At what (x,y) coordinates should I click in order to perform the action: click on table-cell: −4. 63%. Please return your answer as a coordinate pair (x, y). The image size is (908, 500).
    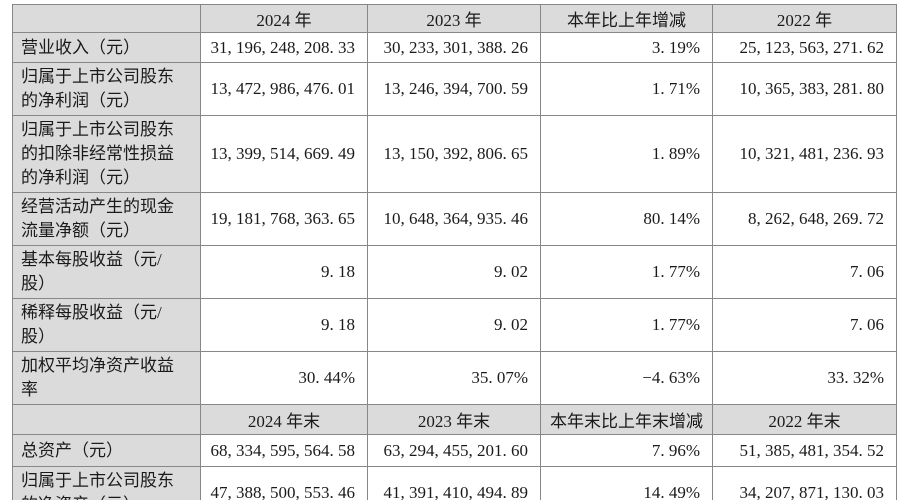
    Looking at the image, I should click on (626, 378).